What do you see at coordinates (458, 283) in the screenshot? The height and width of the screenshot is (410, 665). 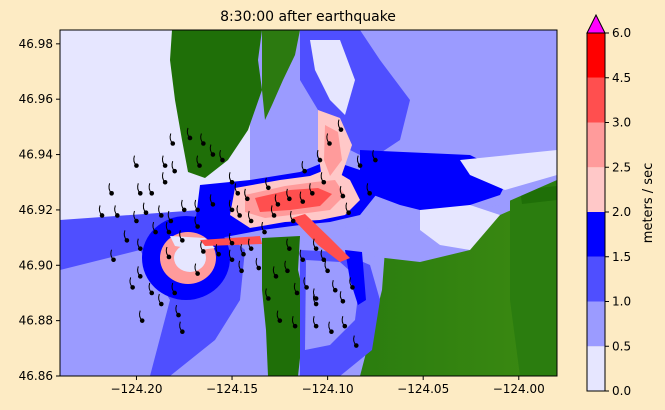 I see `se-land` at bounding box center [458, 283].